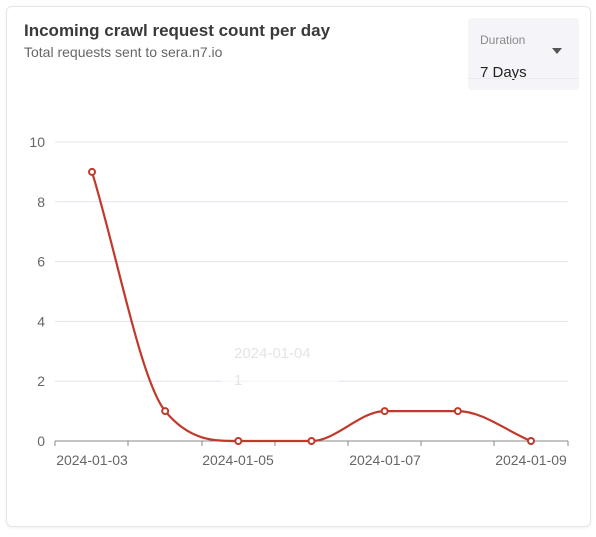 The width and height of the screenshot is (596, 537). Describe the element at coordinates (41, 202) in the screenshot. I see `y-tick-label: 8` at that location.